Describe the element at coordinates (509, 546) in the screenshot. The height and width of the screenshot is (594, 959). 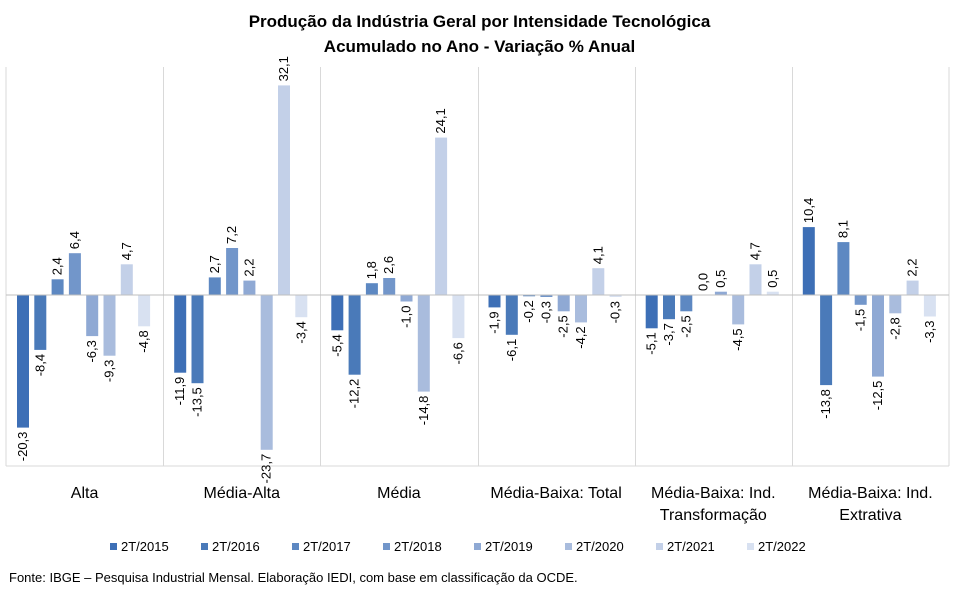
I see `legend-label: 2T/2019` at that location.